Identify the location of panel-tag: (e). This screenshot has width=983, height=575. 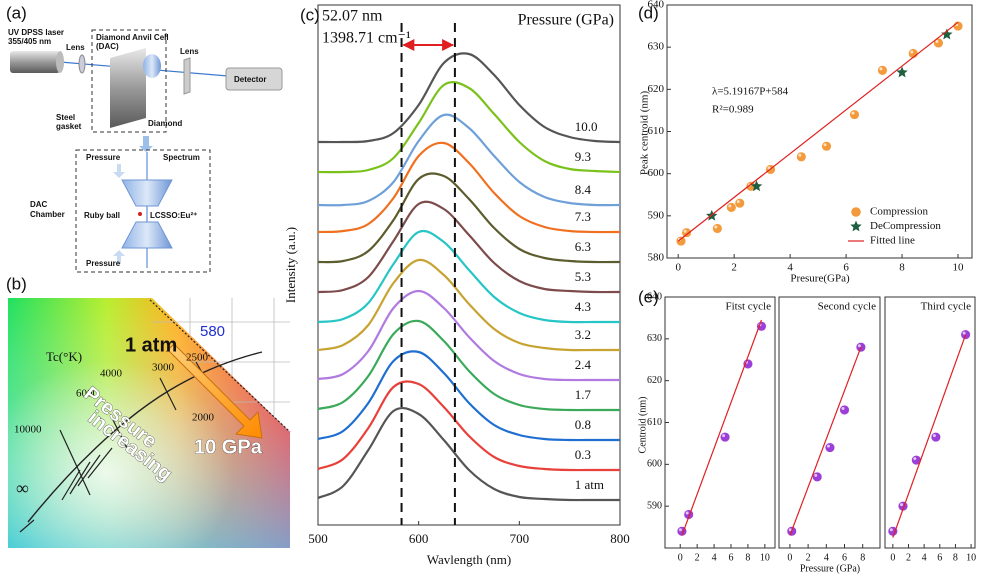
(648, 296).